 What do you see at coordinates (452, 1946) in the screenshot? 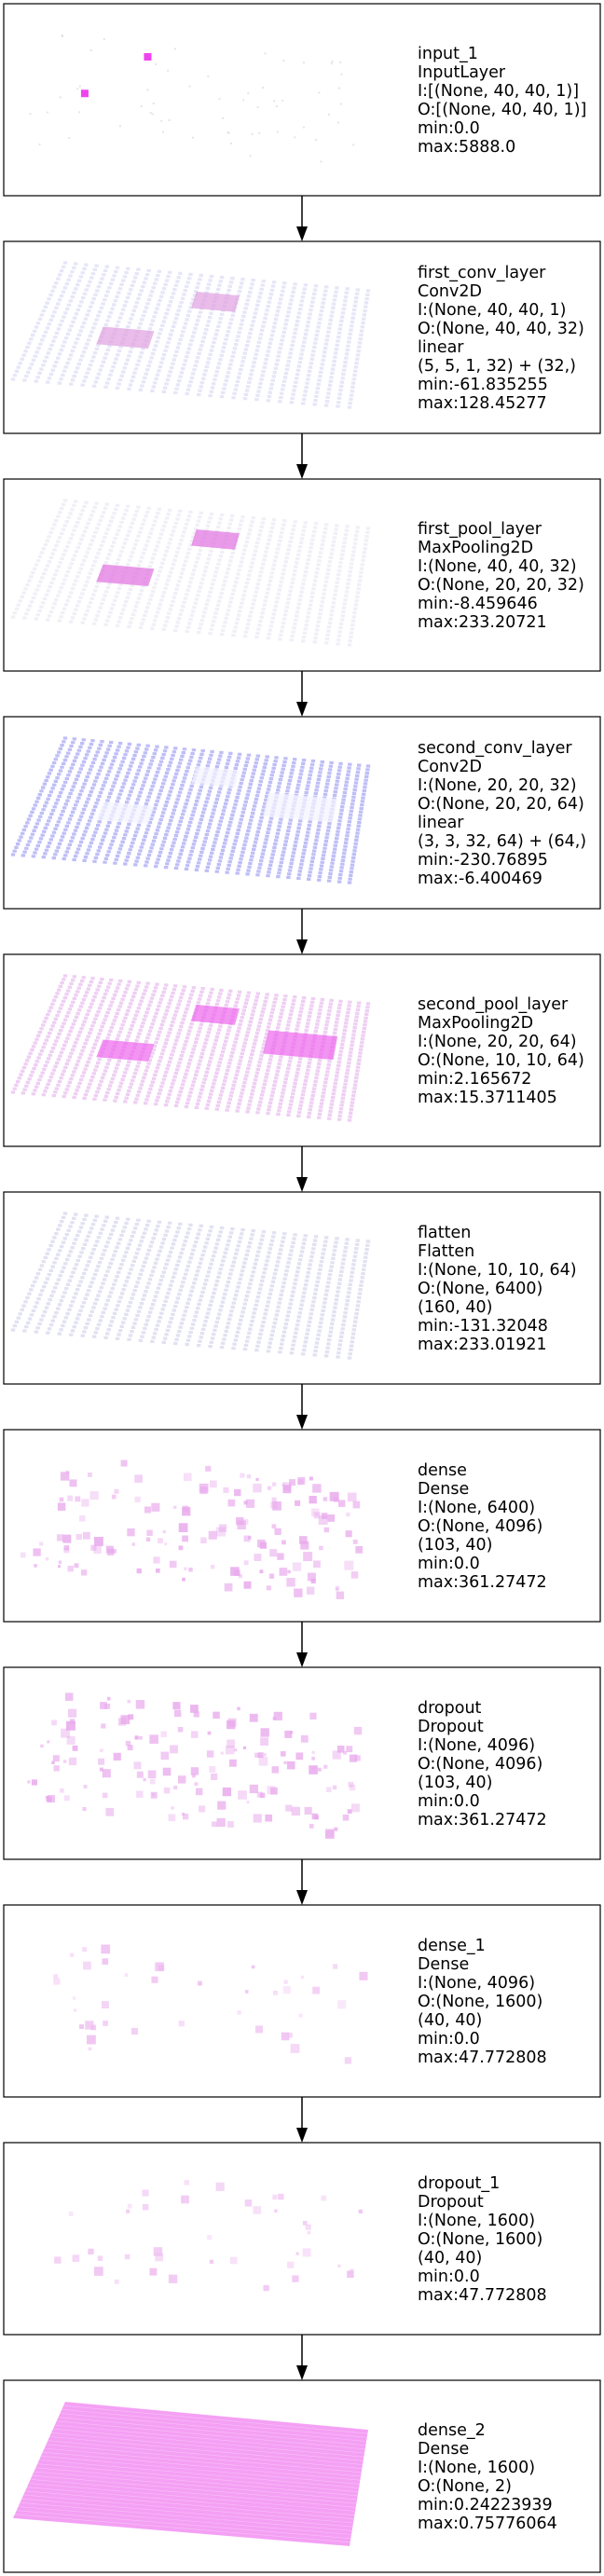
I see `layer-name: dense_1` at bounding box center [452, 1946].